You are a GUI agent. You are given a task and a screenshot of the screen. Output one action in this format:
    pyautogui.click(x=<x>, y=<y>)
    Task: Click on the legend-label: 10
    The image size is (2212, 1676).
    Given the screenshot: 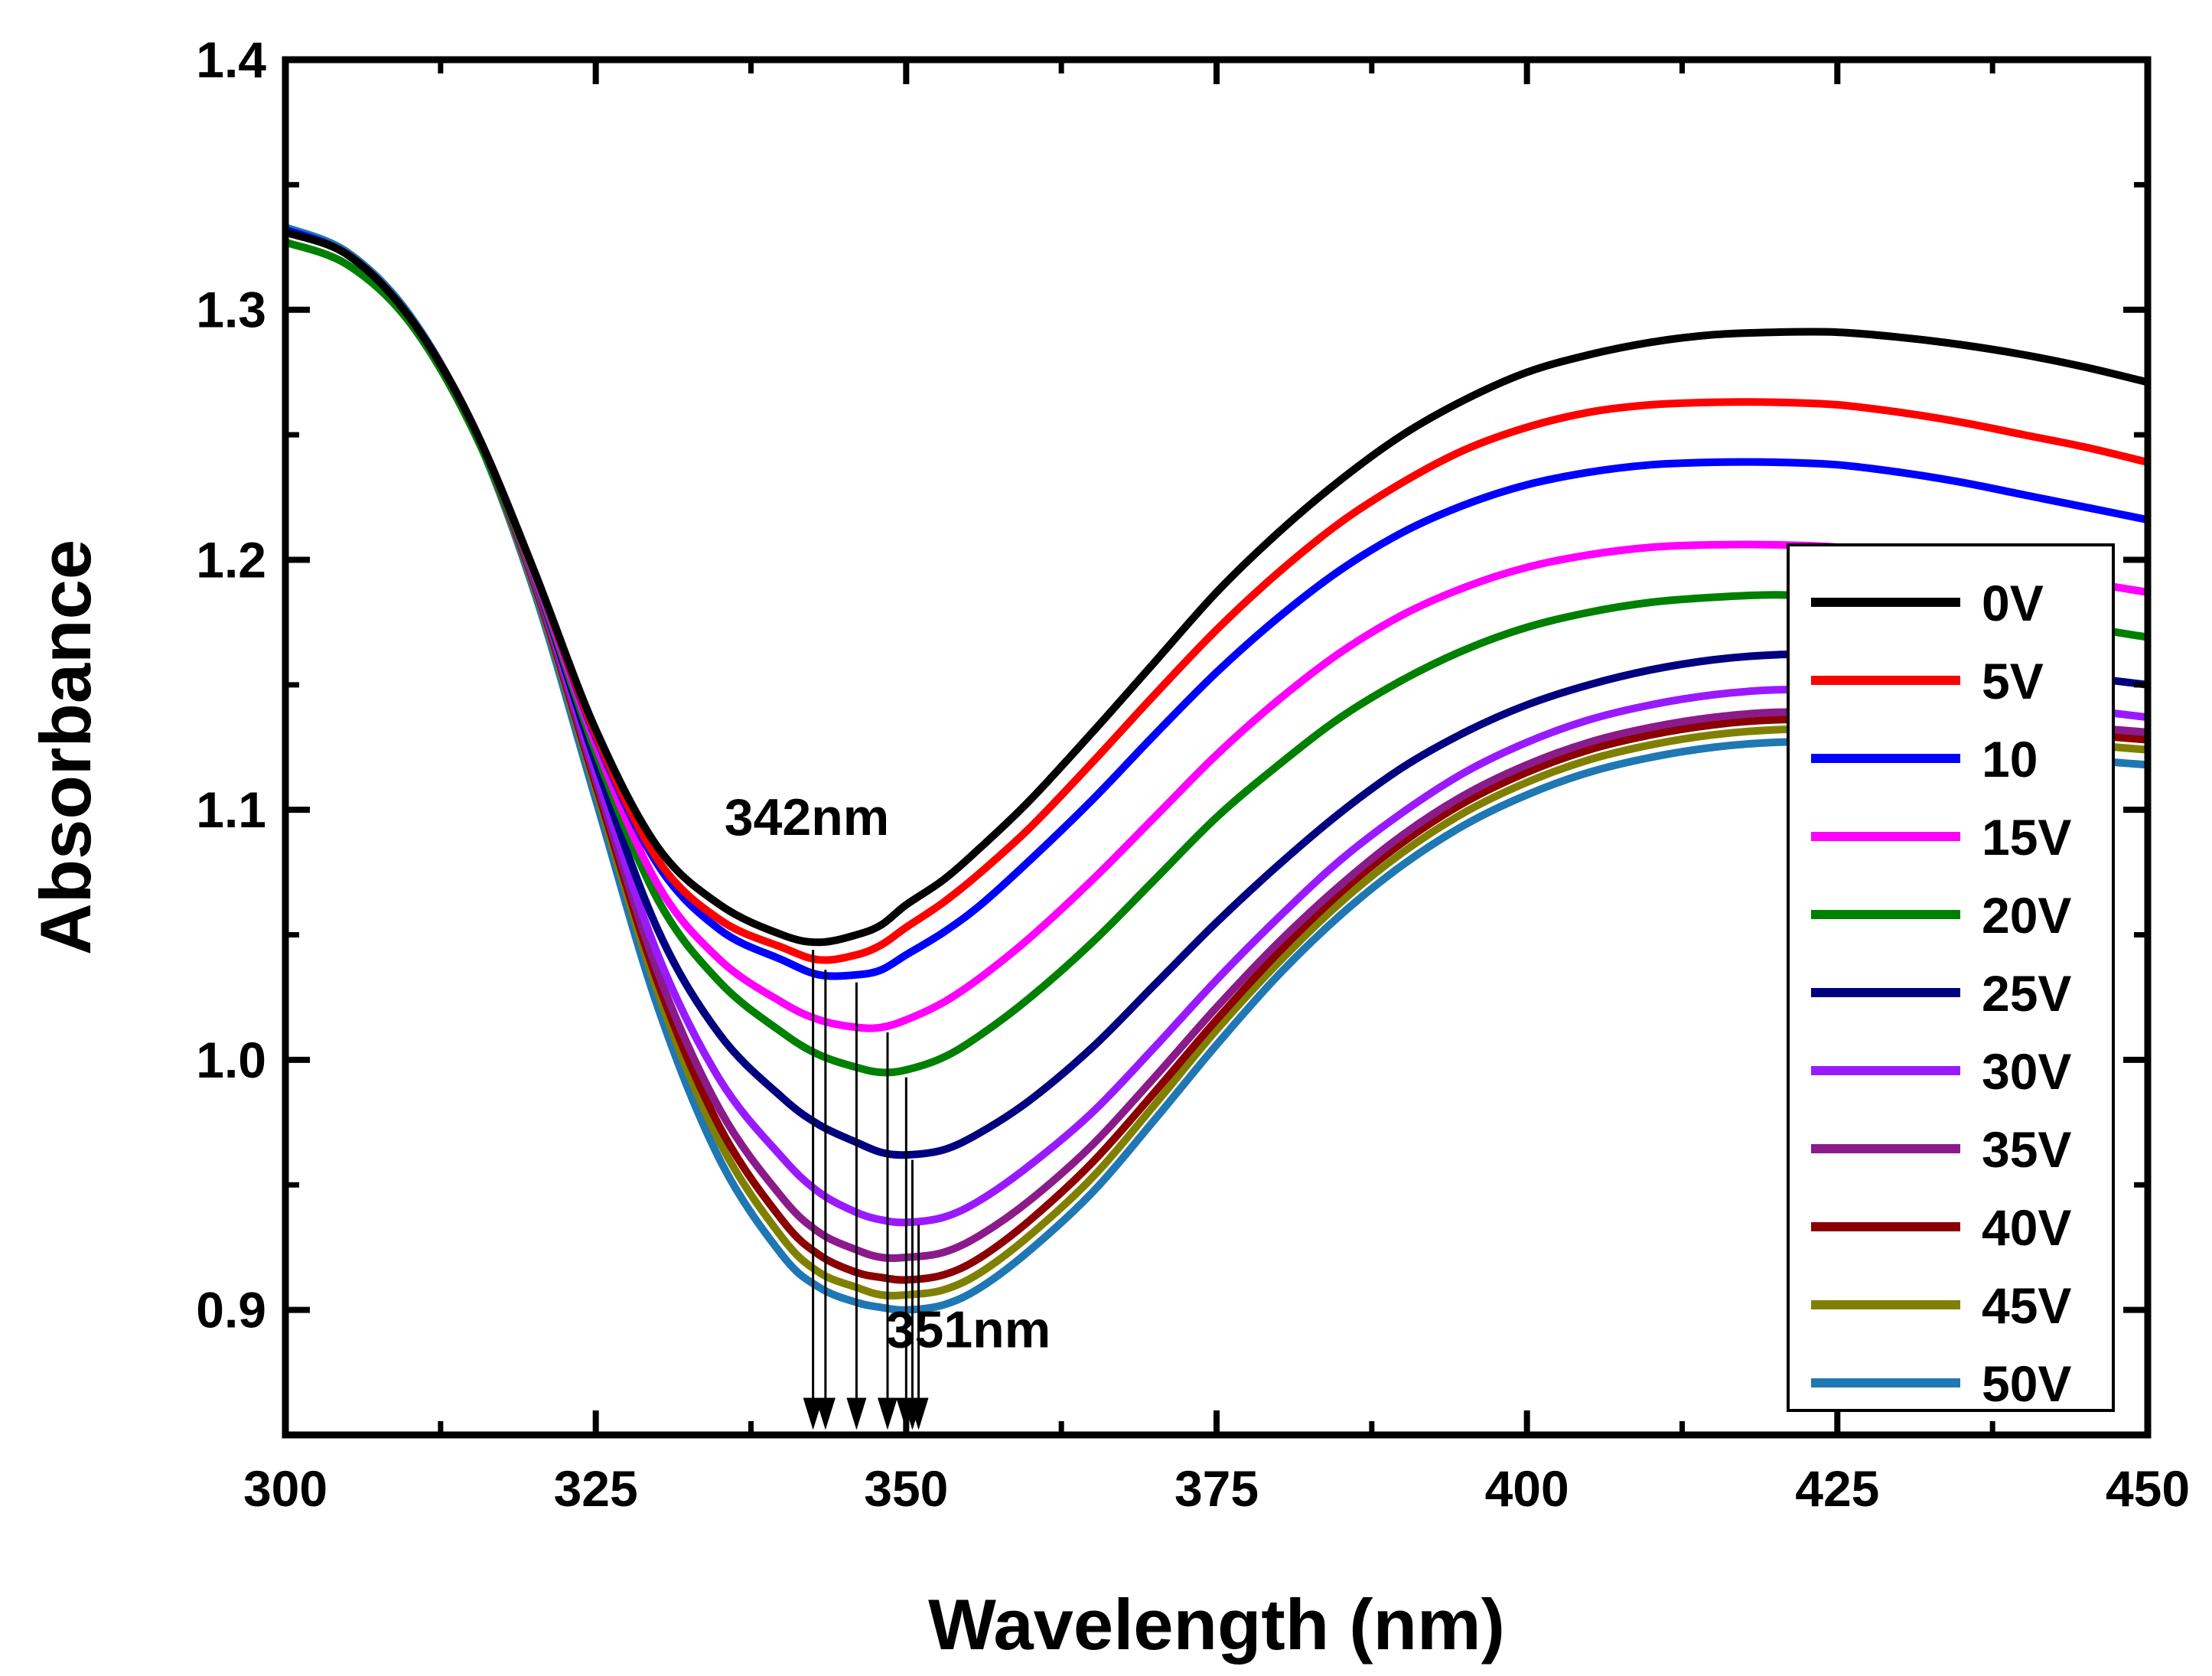 What is the action you would take?
    pyautogui.click(x=2010, y=759)
    